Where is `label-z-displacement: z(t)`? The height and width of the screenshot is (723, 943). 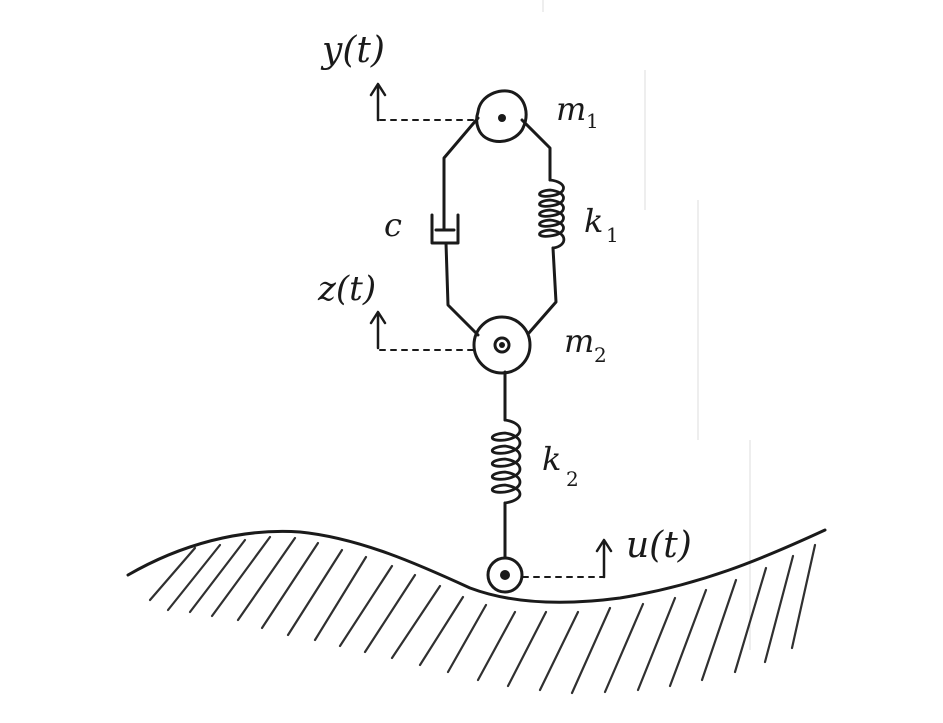
label-z-displacement: z(t) is located at coordinates (346, 289).